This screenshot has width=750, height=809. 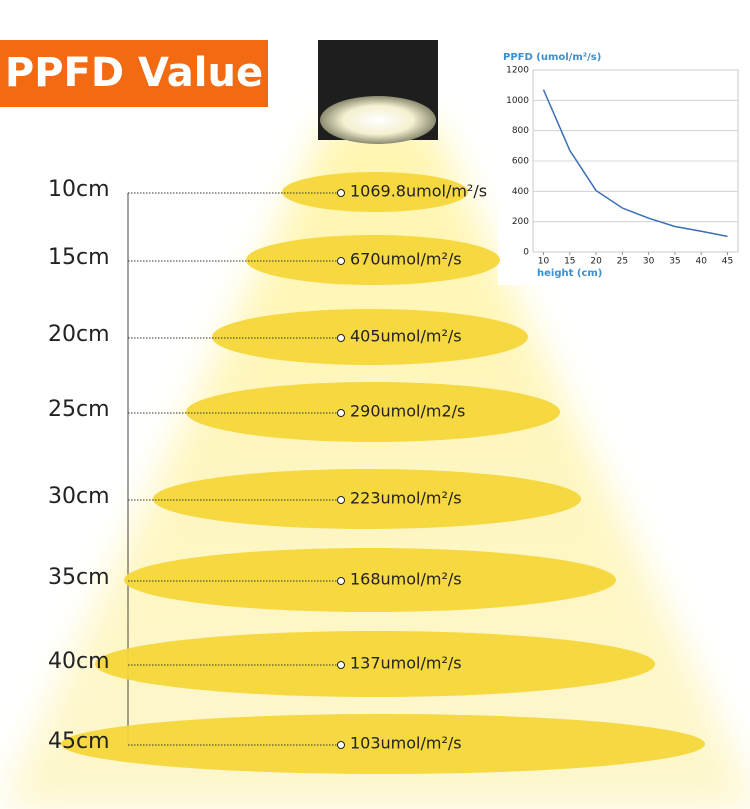 What do you see at coordinates (520, 222) in the screenshot?
I see `y-tick-label: 200` at bounding box center [520, 222].